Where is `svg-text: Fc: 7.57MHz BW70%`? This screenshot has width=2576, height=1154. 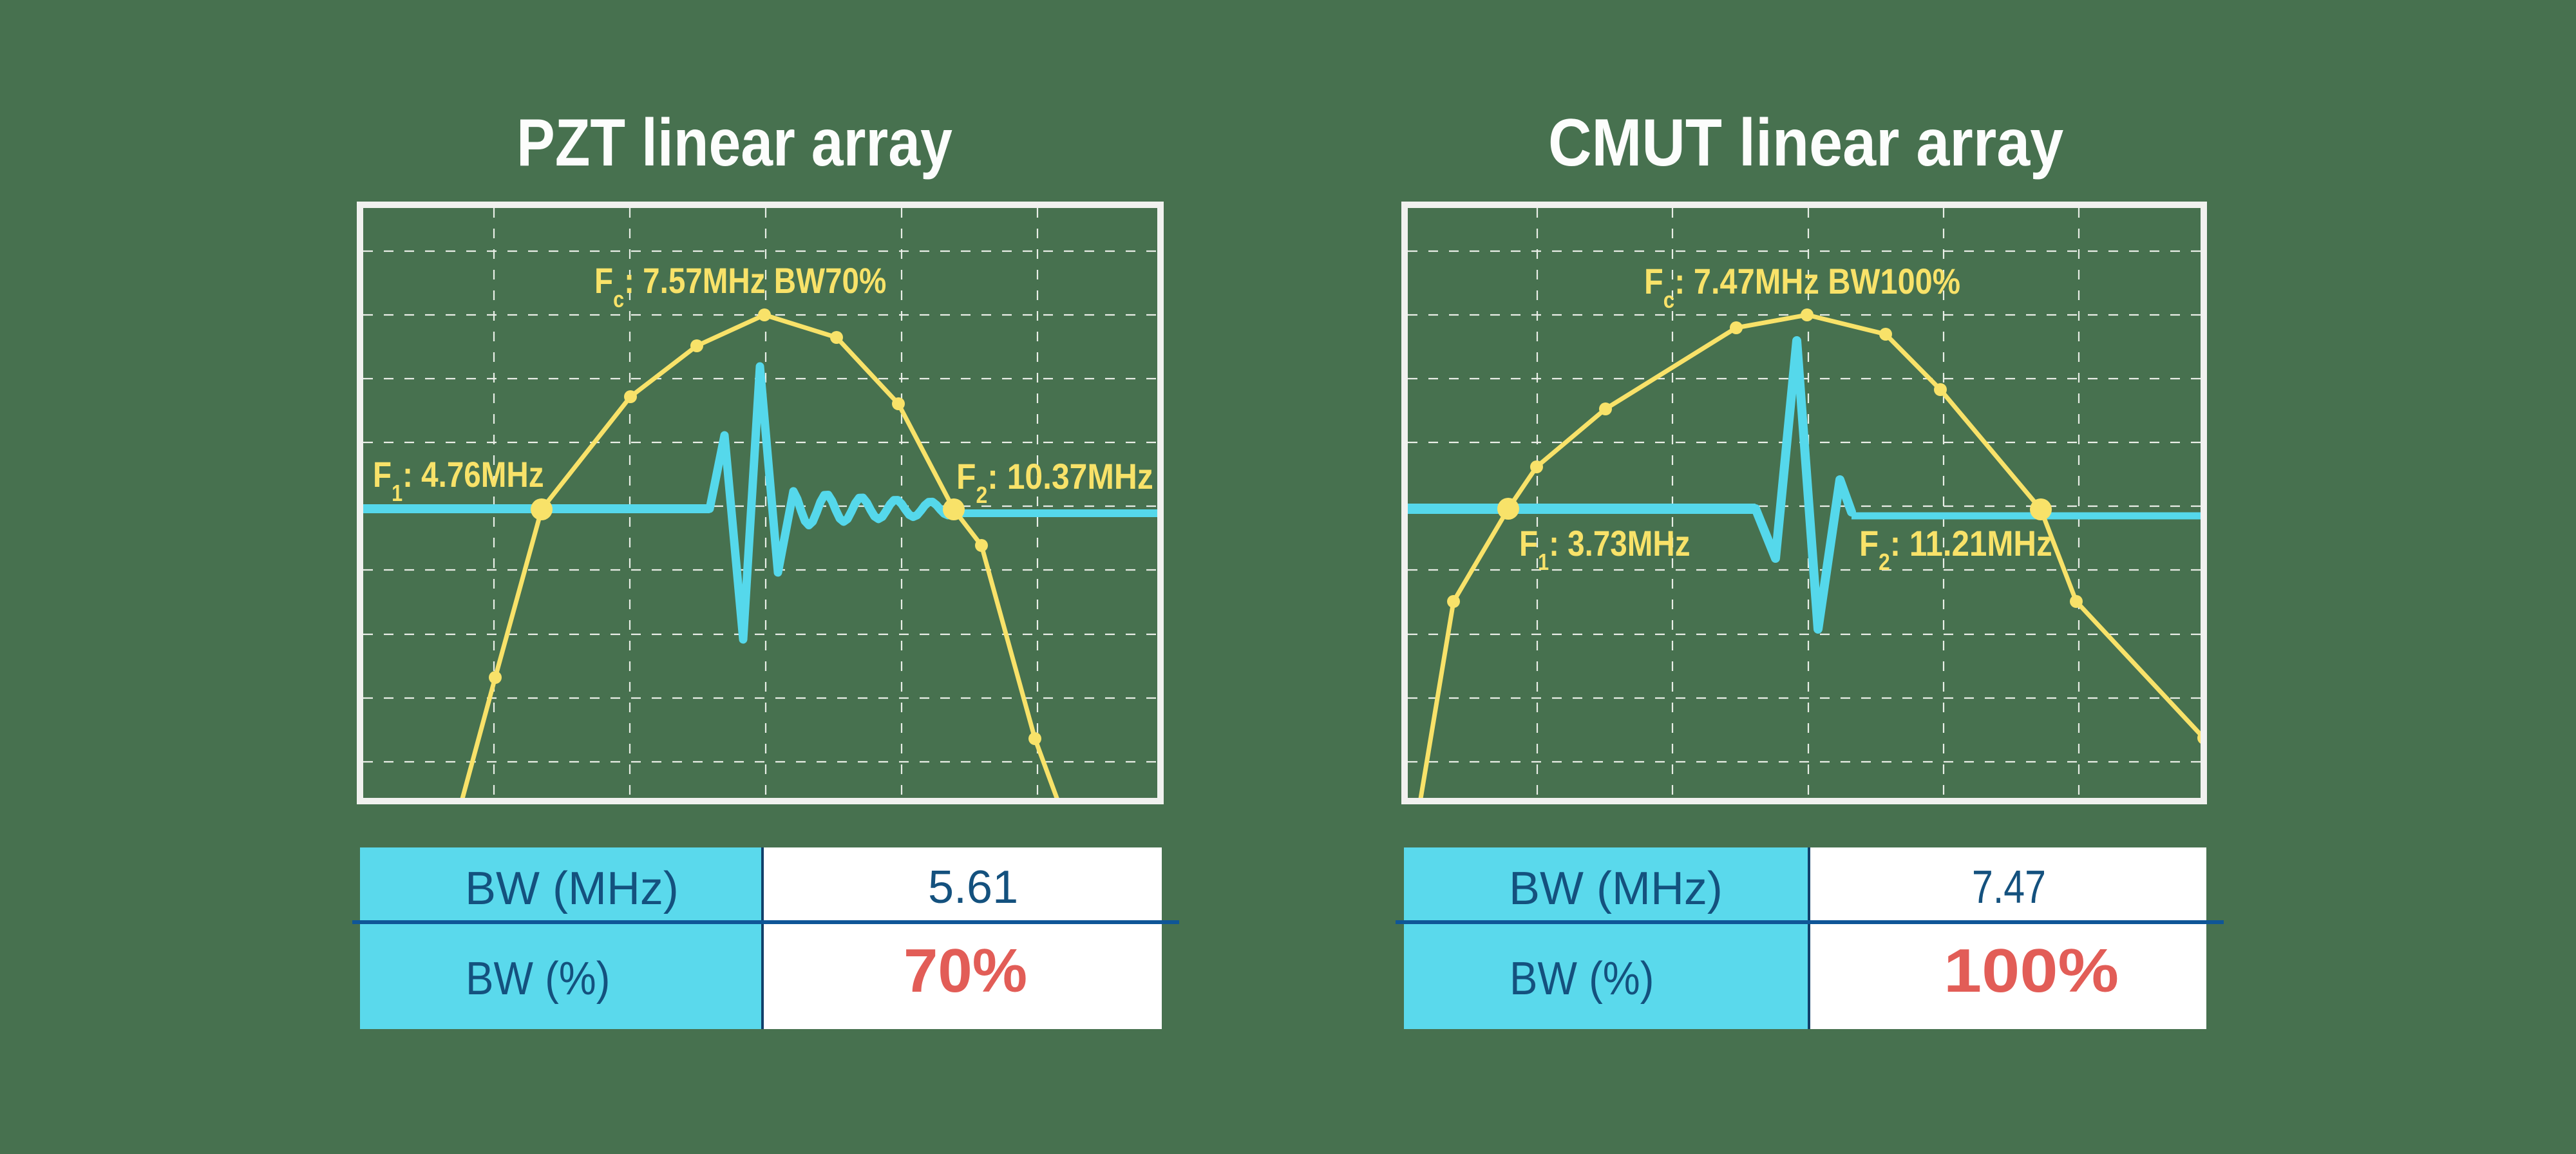 svg-text: Fc: 7.57MHz BW70% is located at coordinates (740, 286).